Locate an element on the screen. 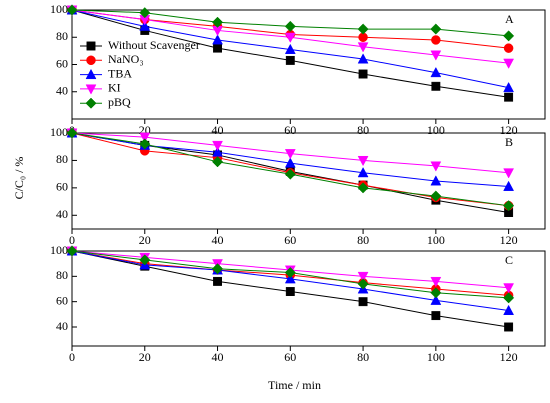 The image size is (550, 403). x-axis-label: Time / min is located at coordinates (294, 385).